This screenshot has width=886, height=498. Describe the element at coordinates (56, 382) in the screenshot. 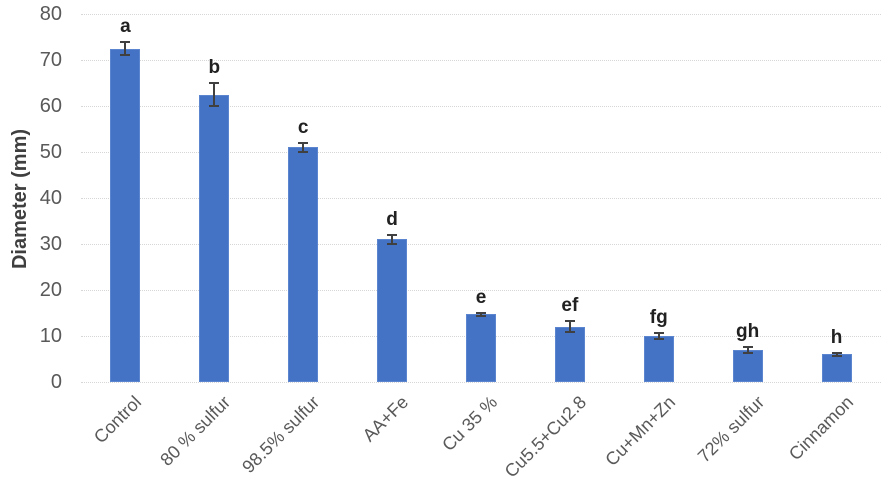

I see `y-tick-label: 0` at that location.